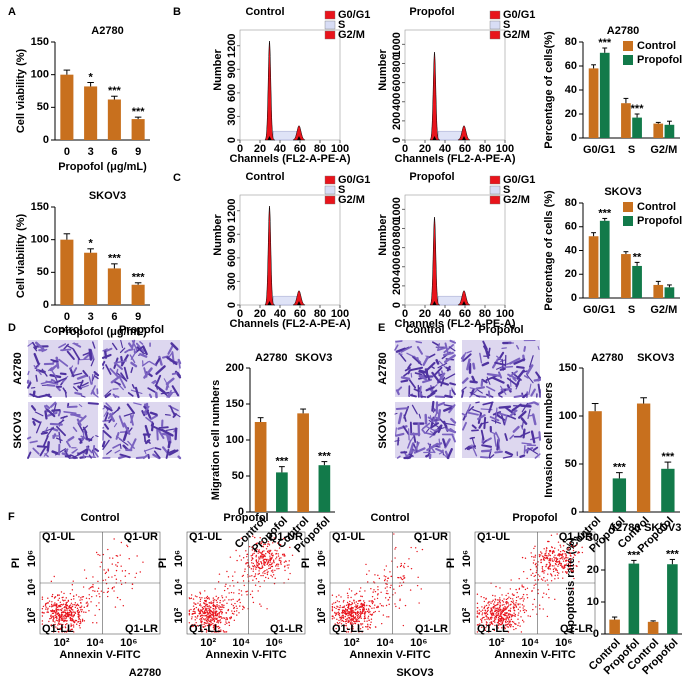  I want to click on bar, so click(669, 292).